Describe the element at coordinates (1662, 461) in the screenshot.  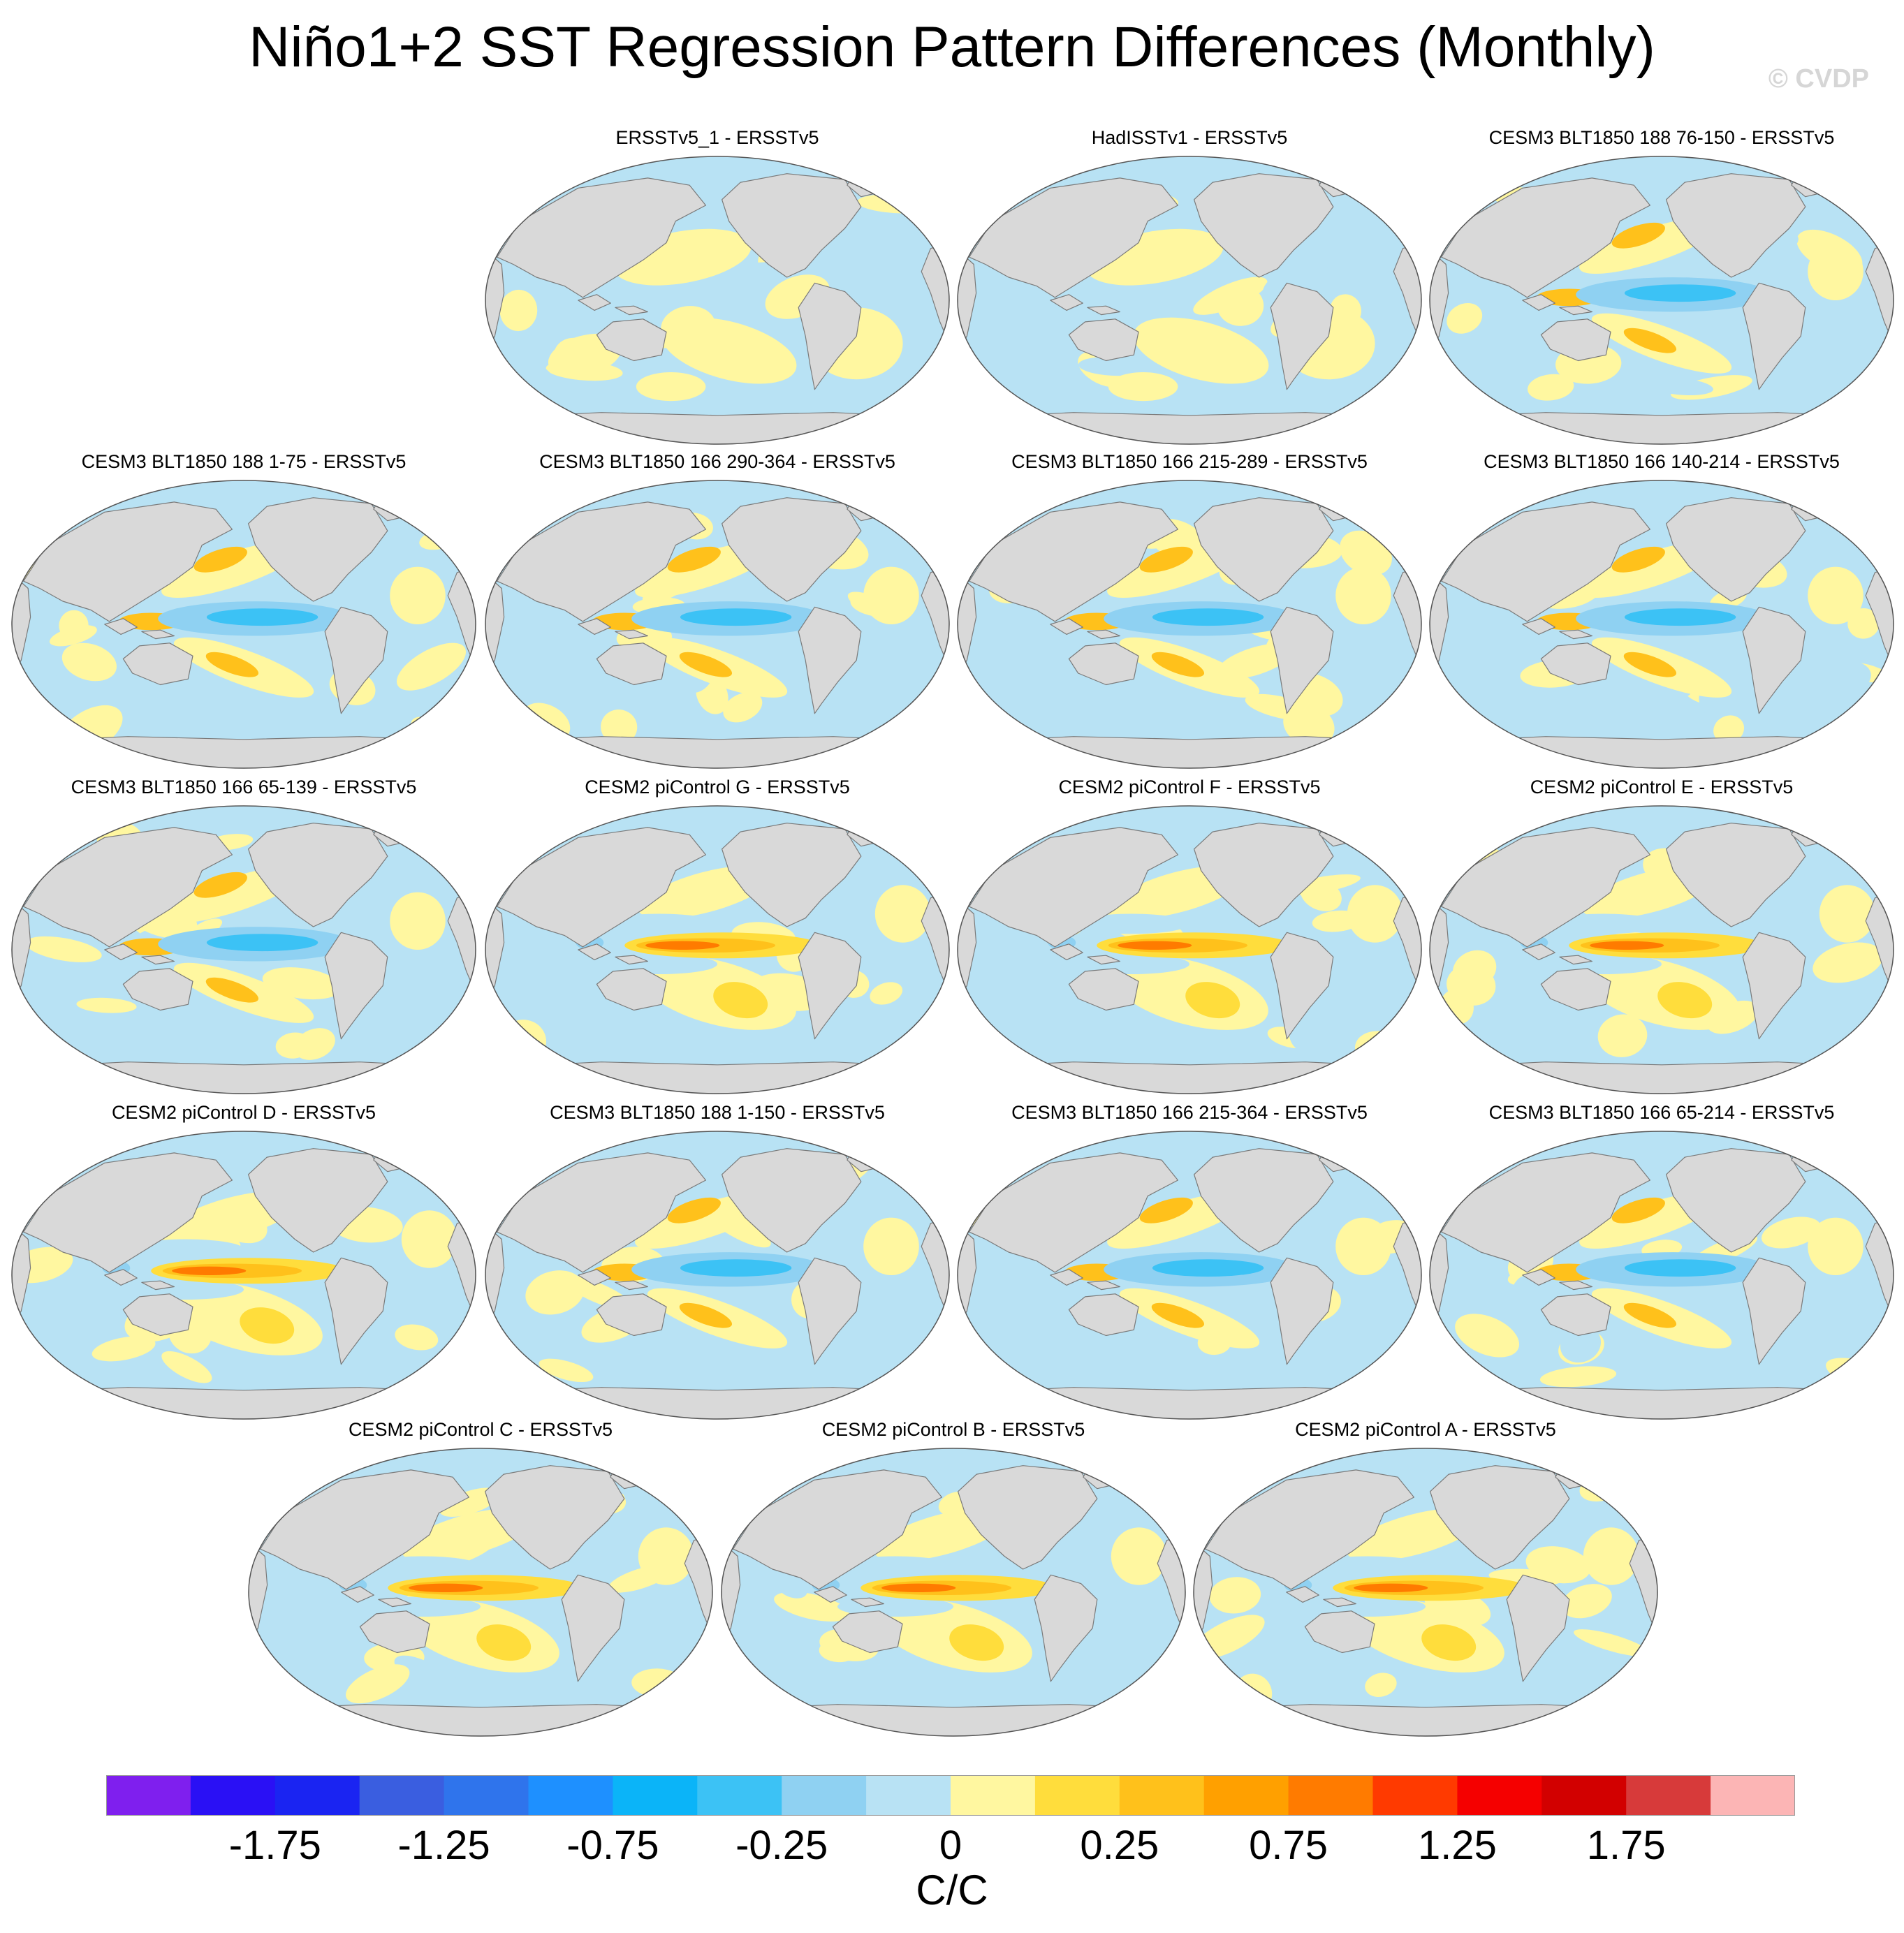
I see `panel-title: CESM3 BLT1850 166 140-214 - ERSSTv5` at that location.